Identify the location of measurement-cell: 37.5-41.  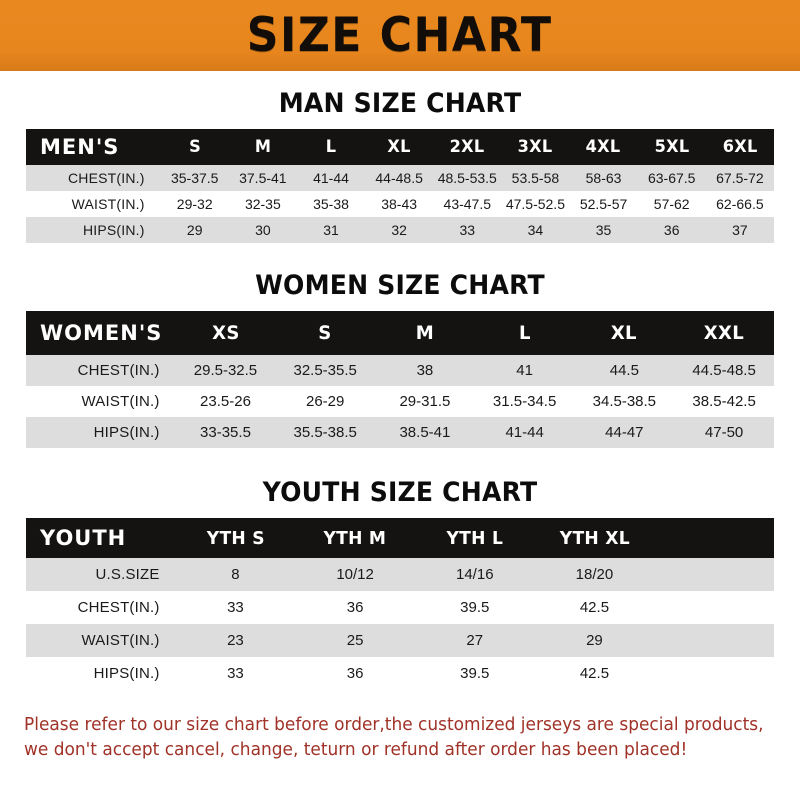
(262, 178).